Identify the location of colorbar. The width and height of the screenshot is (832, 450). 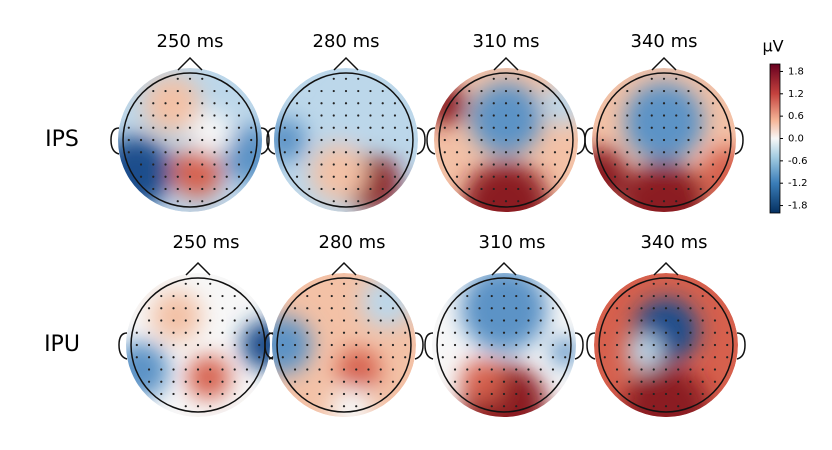
(775, 138).